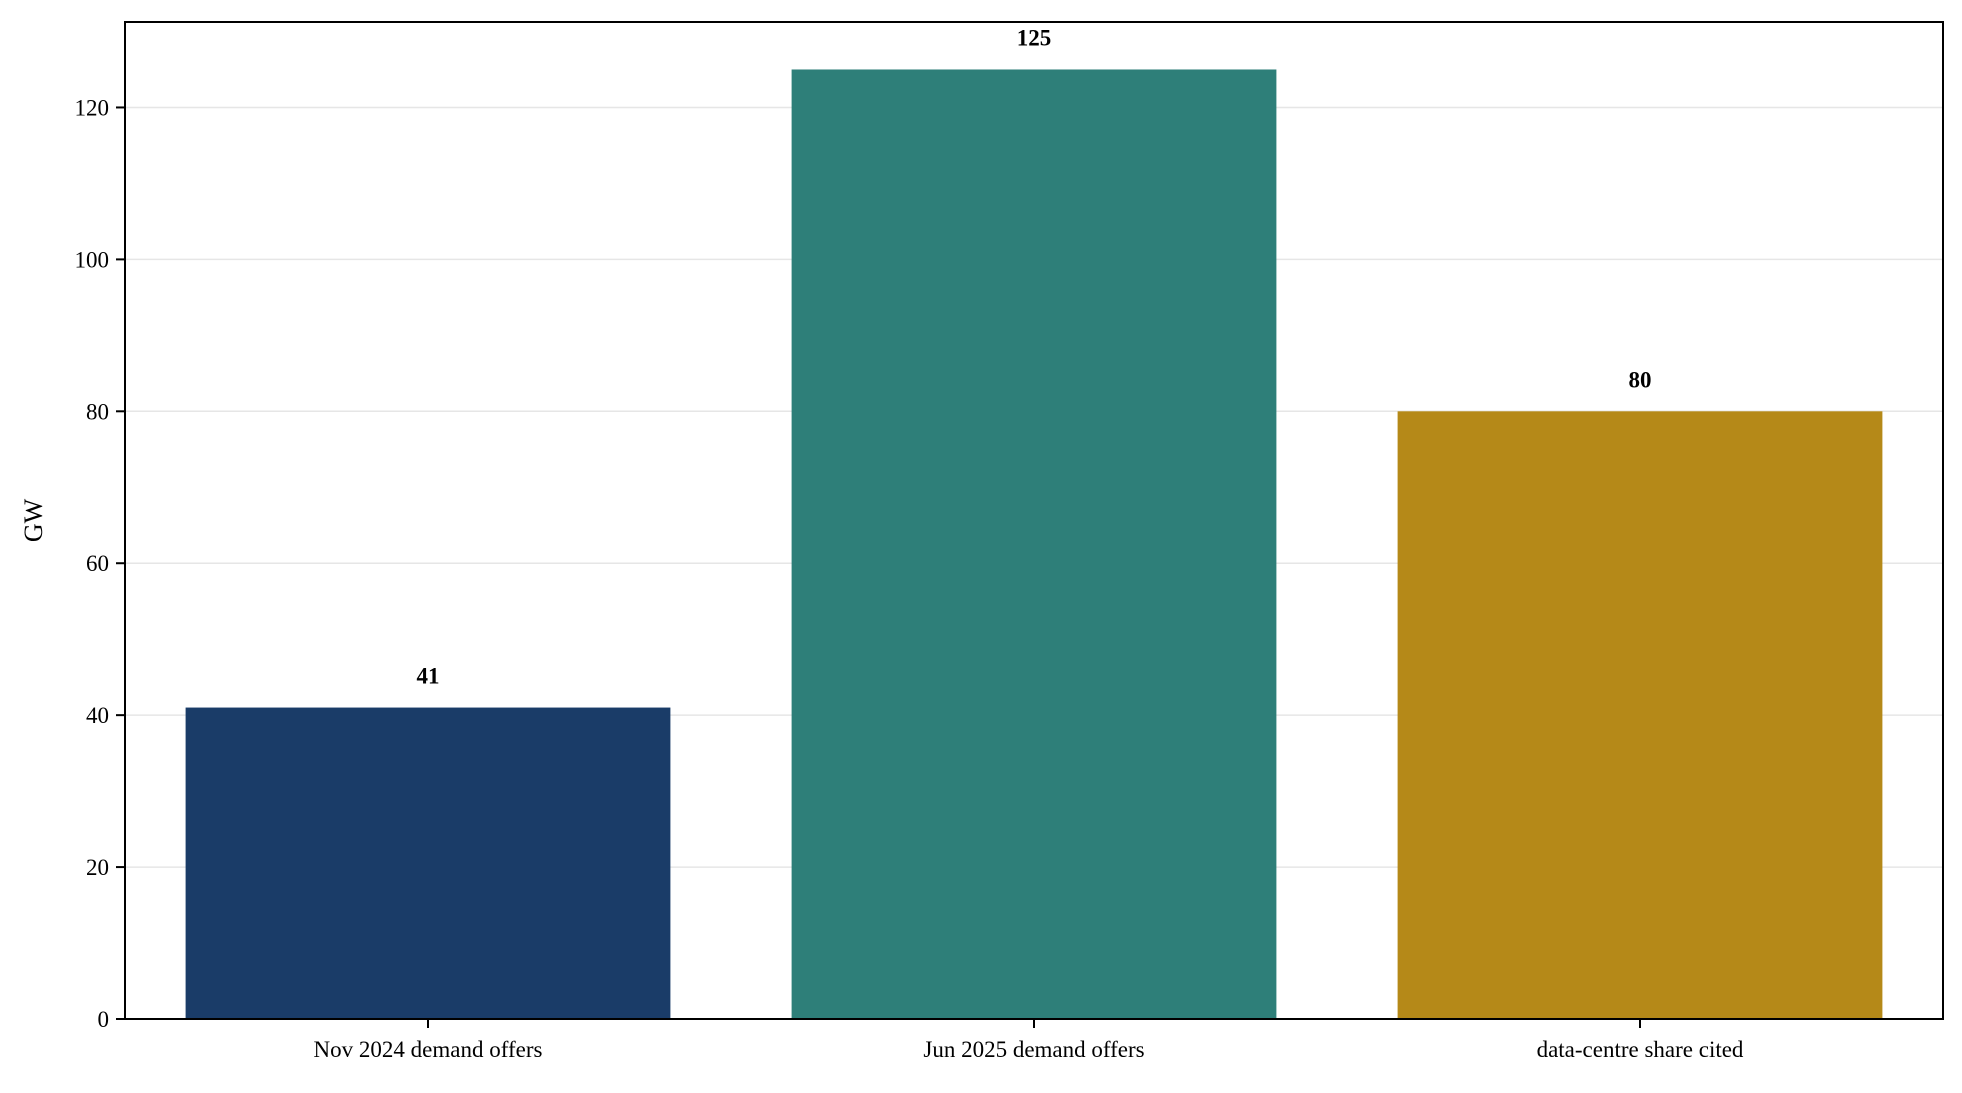 This screenshot has width=1962, height=1093. I want to click on bar-value-label: 80, so click(1640, 379).